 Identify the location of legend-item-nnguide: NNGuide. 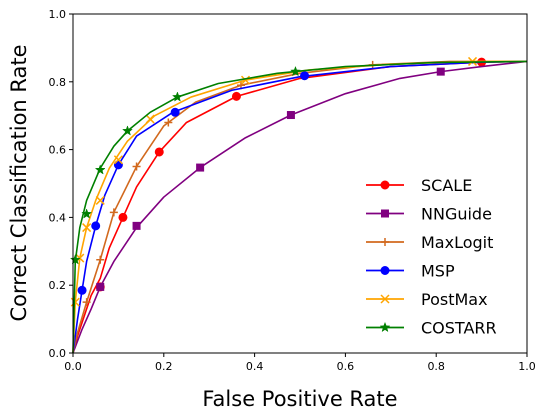
(429, 214).